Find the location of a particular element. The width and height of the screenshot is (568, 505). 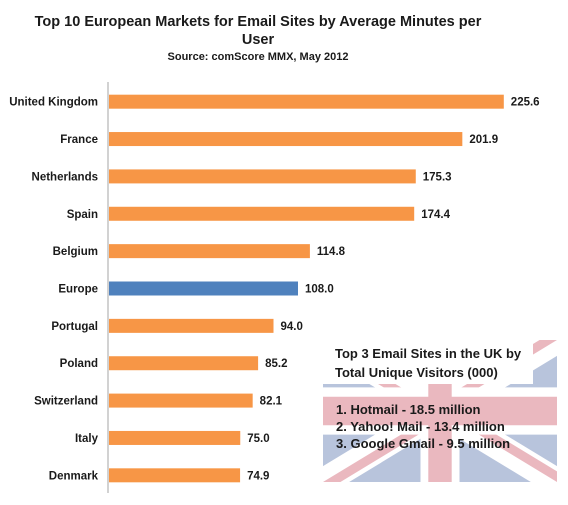

inset-item-3: 3. Google Gmail - 9.5 million is located at coordinates (423, 443).